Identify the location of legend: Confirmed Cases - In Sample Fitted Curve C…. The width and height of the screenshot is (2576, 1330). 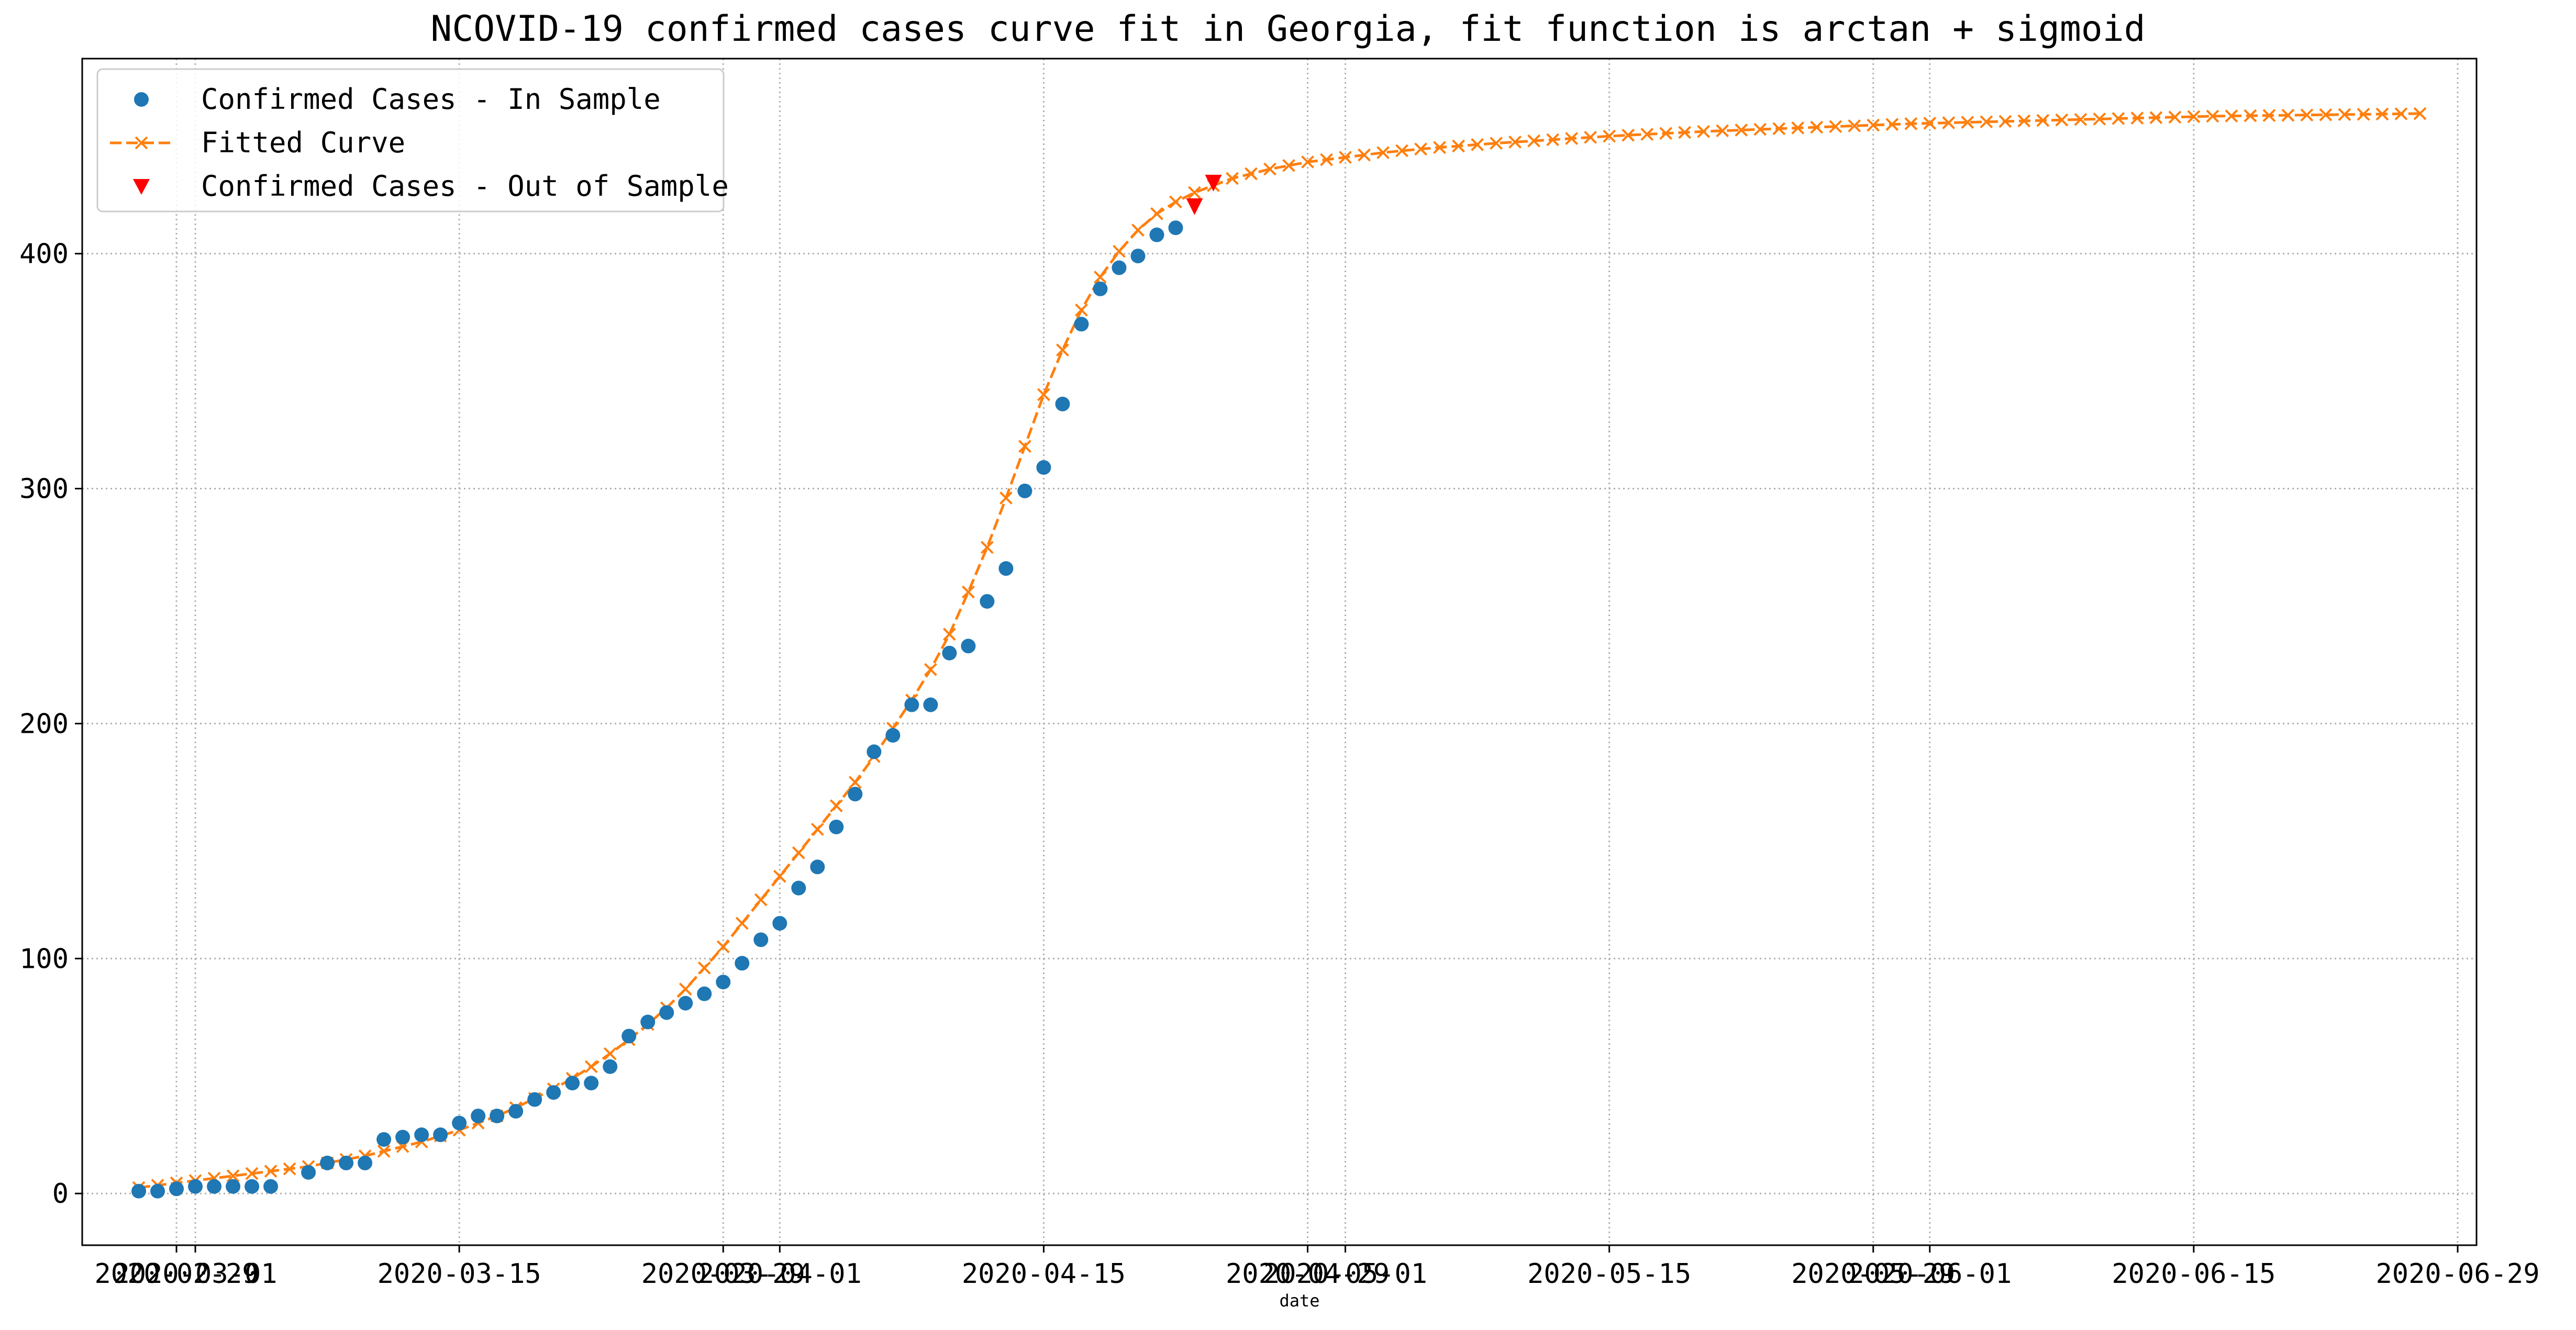
(412, 140).